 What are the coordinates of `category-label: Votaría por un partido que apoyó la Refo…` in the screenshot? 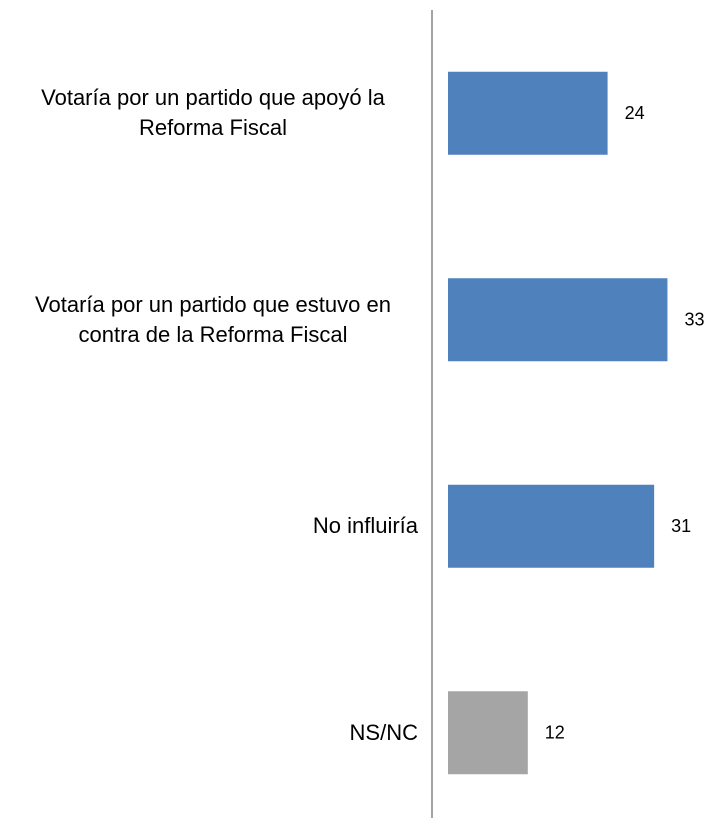 It's located at (209, 113).